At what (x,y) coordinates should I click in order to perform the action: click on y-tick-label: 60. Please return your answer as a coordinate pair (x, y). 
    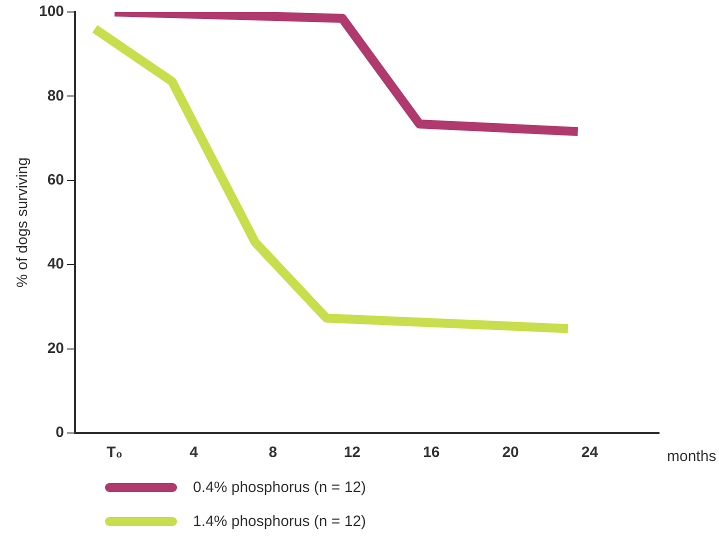
    Looking at the image, I should click on (55, 180).